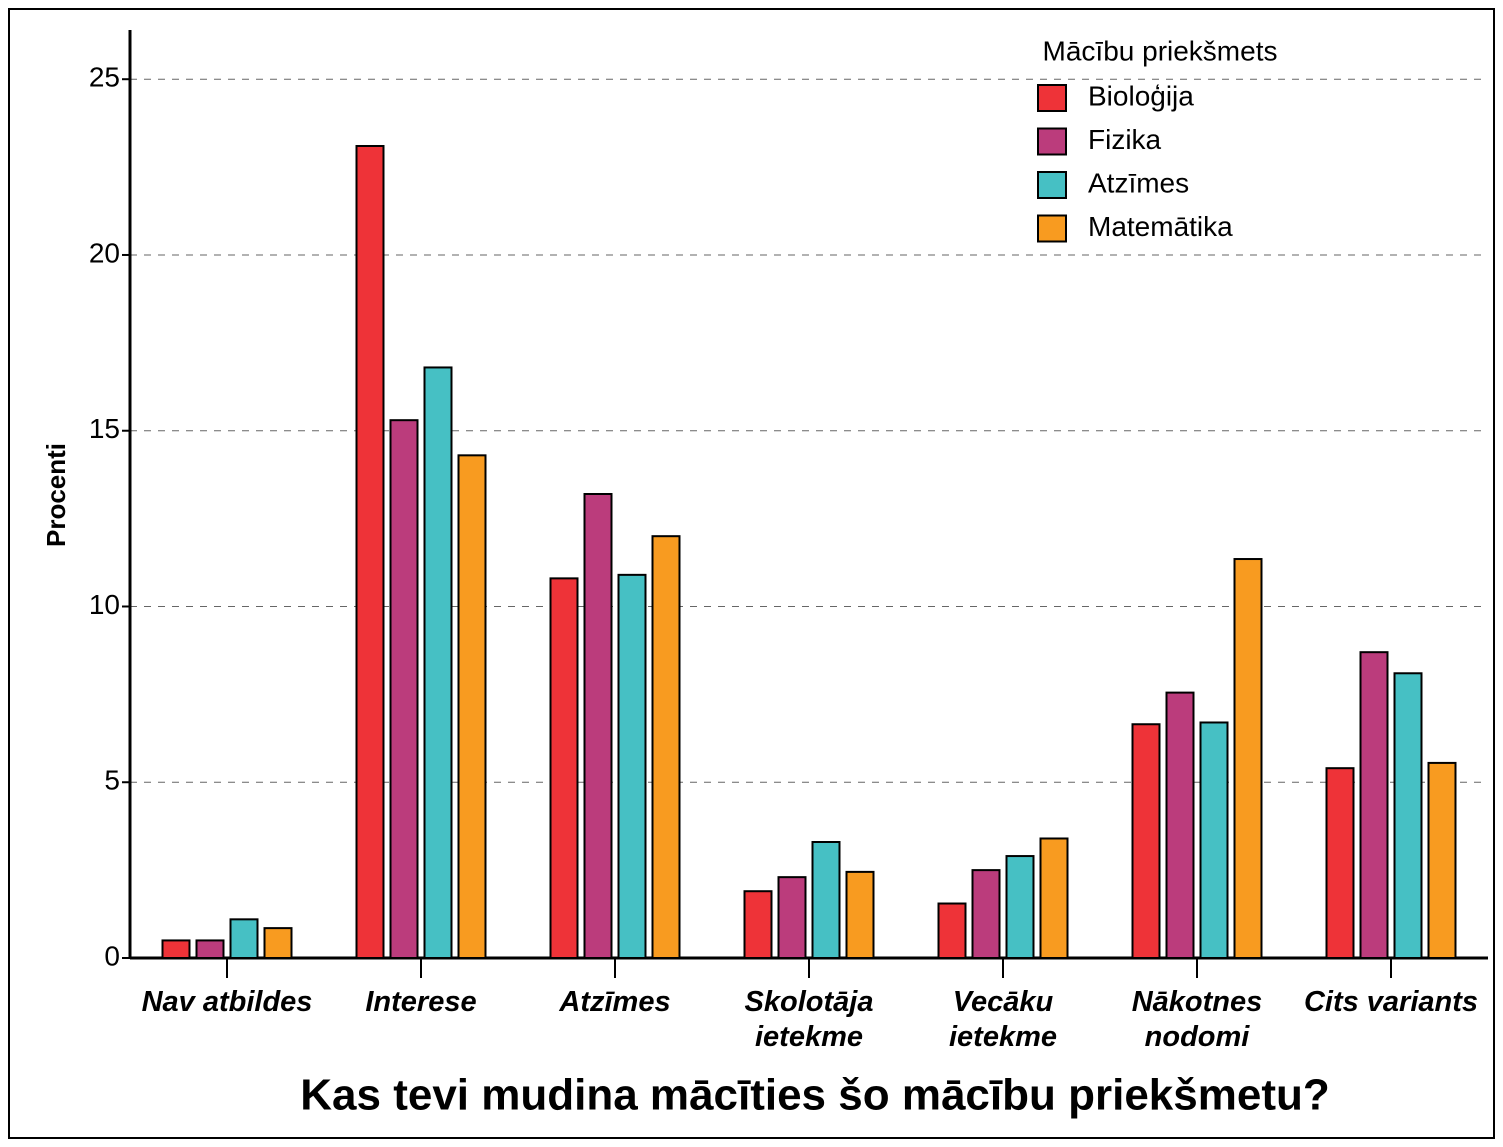 This screenshot has height=1147, width=1503. I want to click on y-axis-label: Procenti, so click(56, 495).